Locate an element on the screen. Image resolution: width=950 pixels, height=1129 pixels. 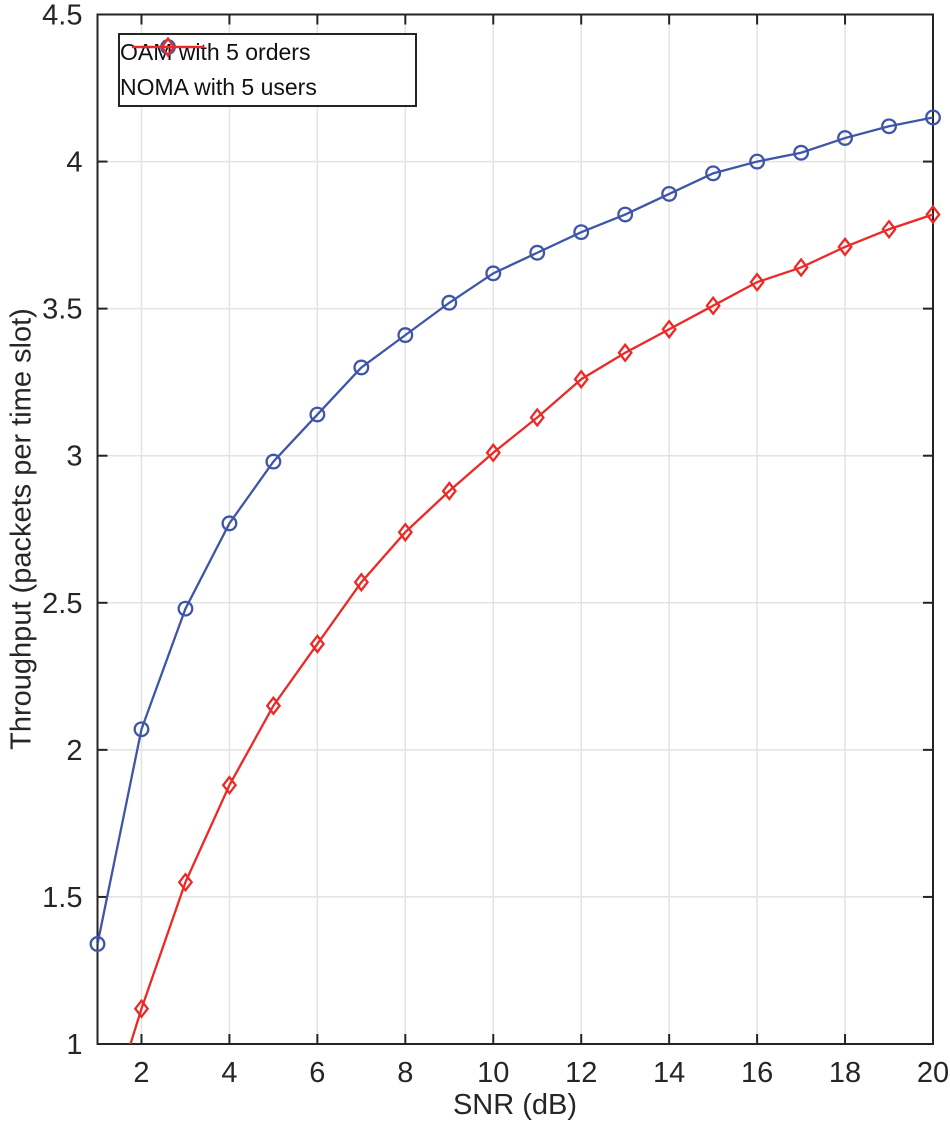
x-tick-label: 6 is located at coordinates (317, 1073).